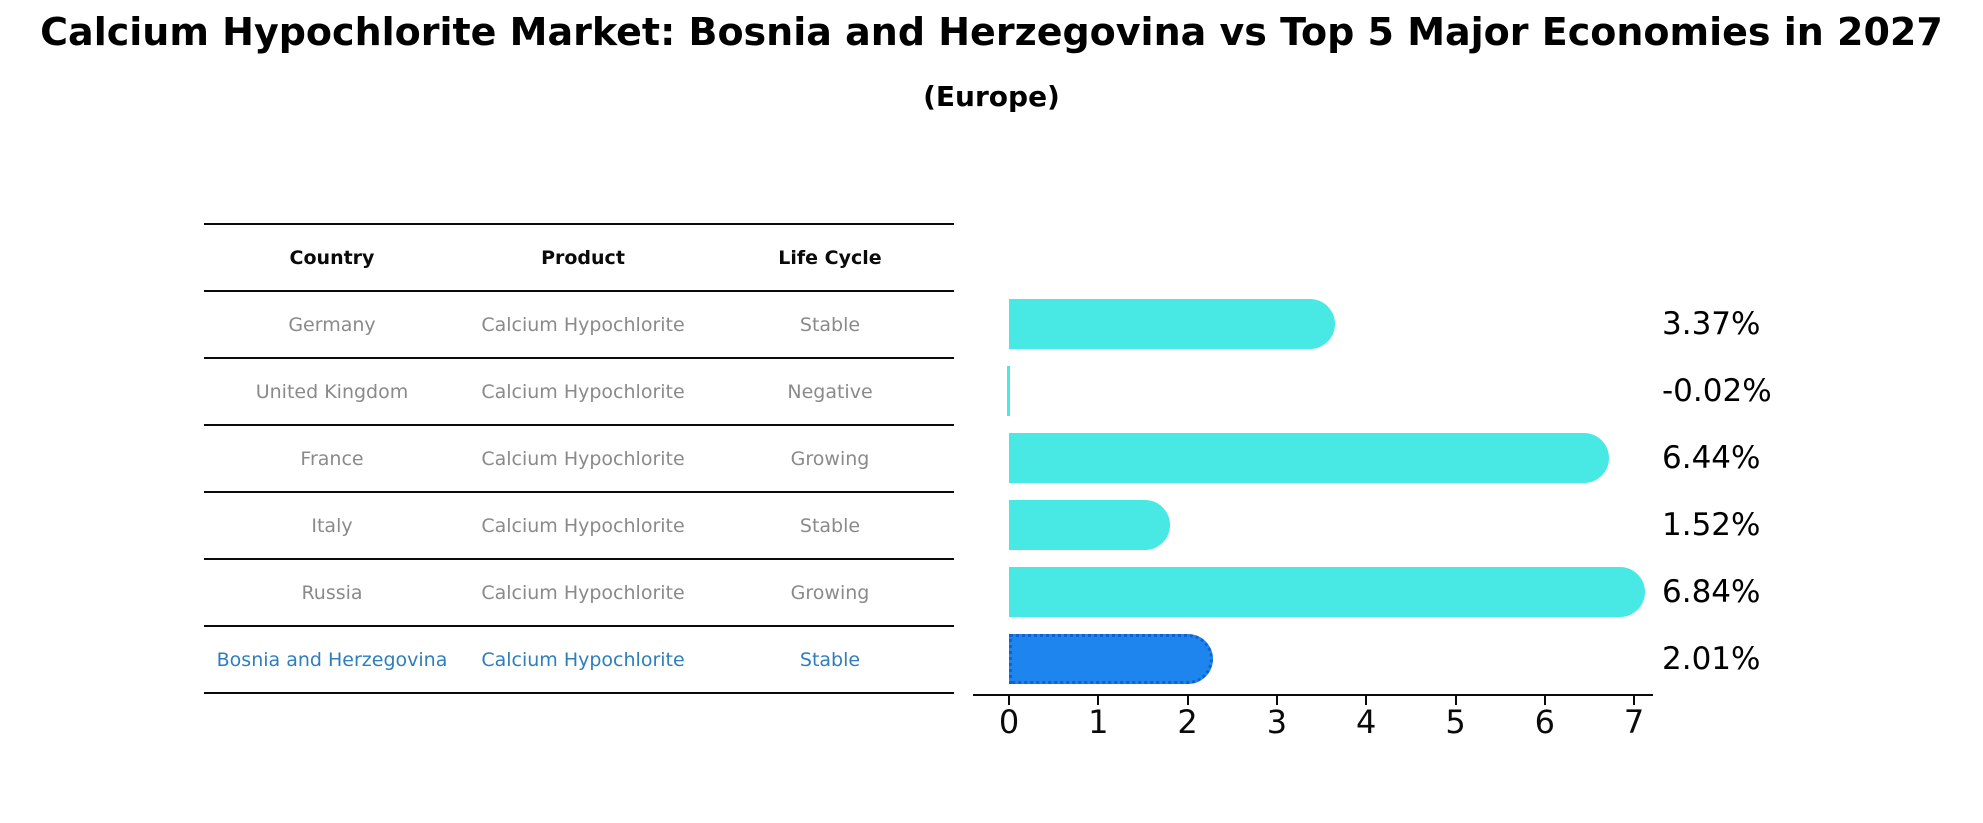  Describe the element at coordinates (1711, 457) in the screenshot. I see `value-label-france: 6.44%` at that location.